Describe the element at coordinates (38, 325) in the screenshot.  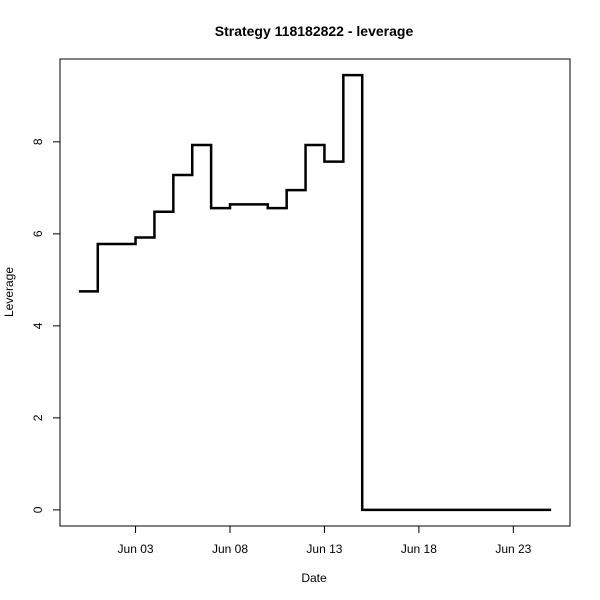
I see `y-tick-label: 4` at that location.